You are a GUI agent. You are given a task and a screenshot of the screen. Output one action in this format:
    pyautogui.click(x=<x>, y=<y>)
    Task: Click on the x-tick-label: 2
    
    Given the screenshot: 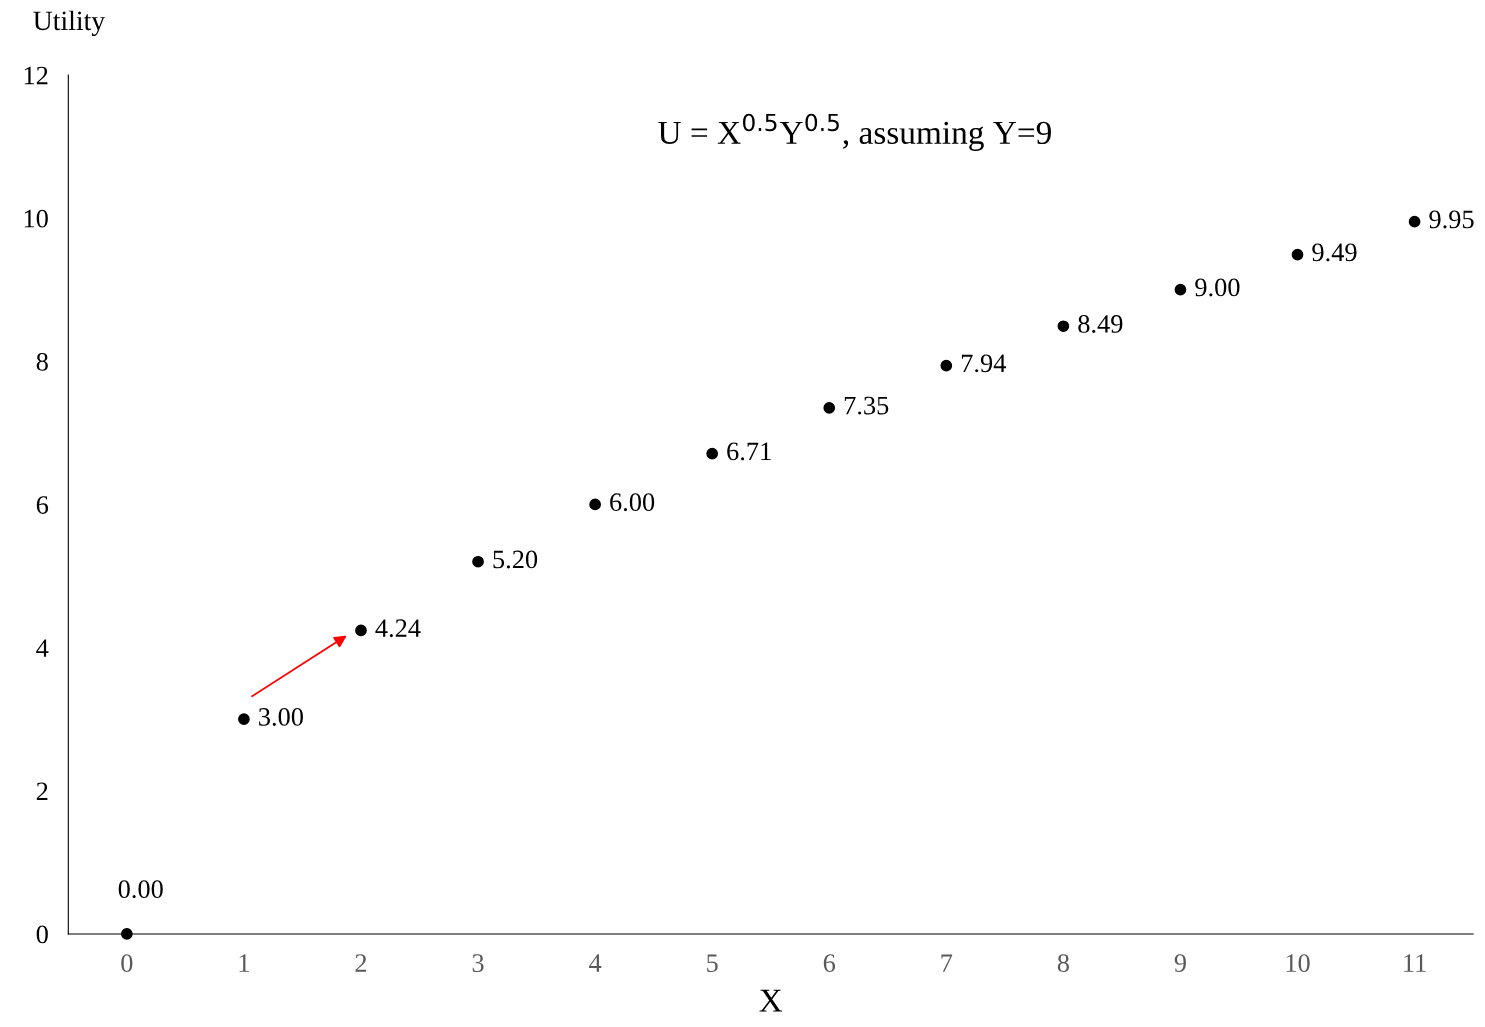 What is the action you would take?
    pyautogui.click(x=361, y=963)
    